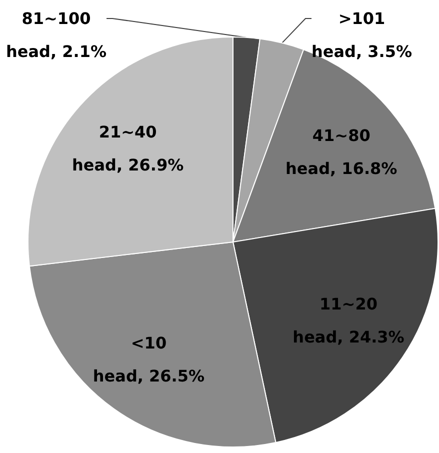  Describe the element at coordinates (148, 360) in the screenshot. I see `slice-label: <10 head, 26.5%` at that location.